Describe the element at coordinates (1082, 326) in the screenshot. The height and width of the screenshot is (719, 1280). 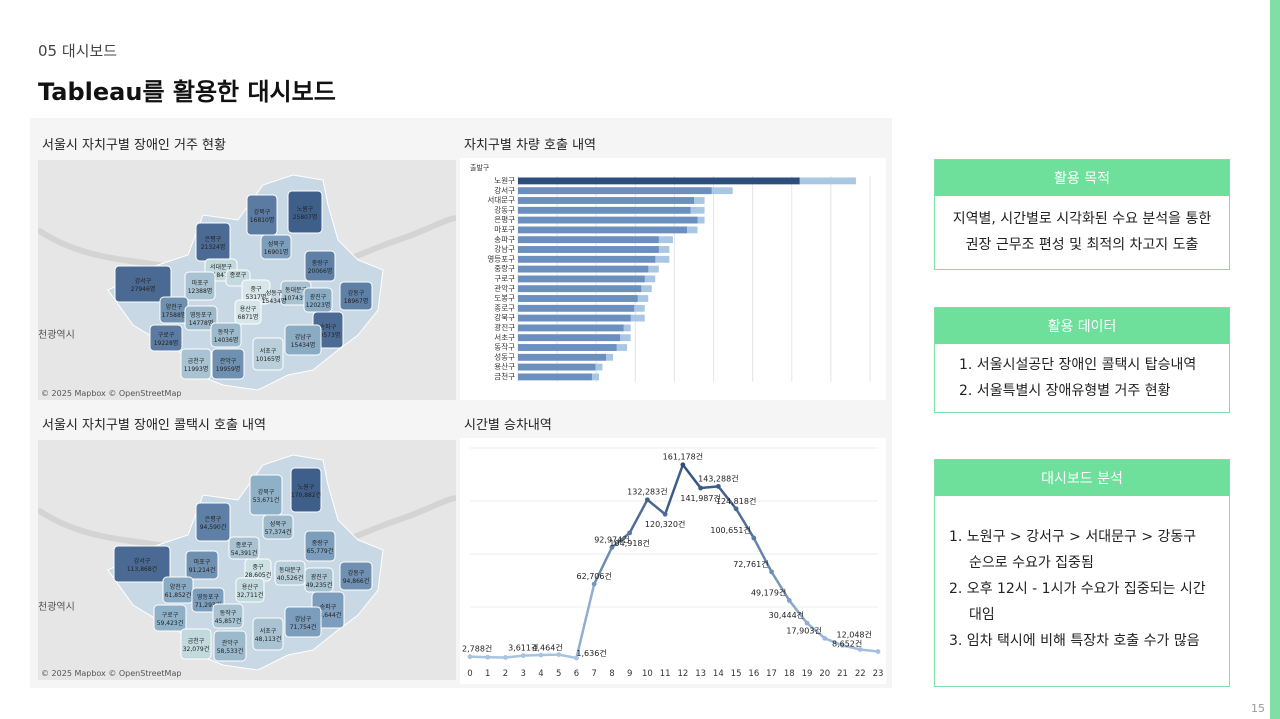
I see `card-data-title: 활용 데이터` at that location.